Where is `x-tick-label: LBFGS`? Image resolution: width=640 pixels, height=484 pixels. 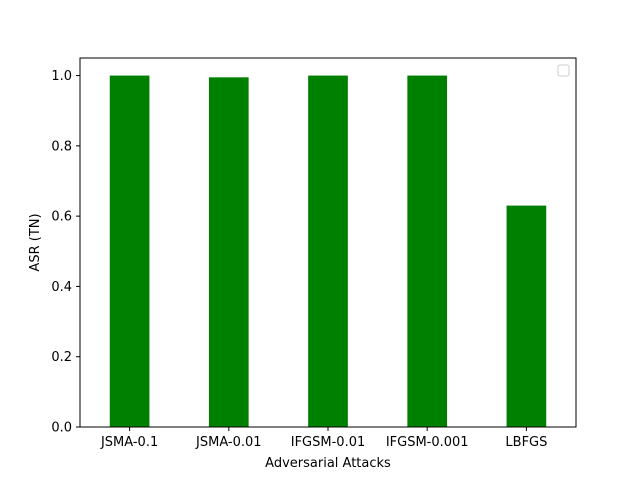 x-tick-label: LBFGS is located at coordinates (526, 442).